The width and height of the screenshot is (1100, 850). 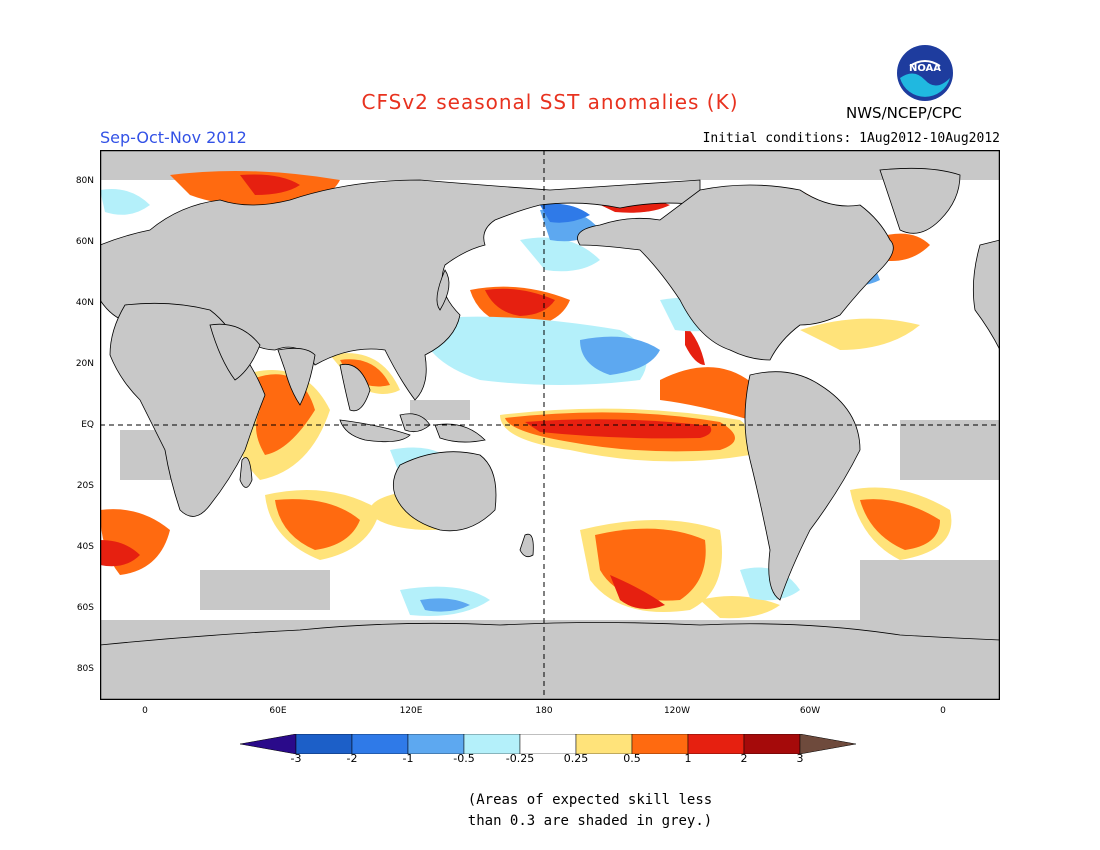 I want to click on lon-label: 180, so click(x=544, y=711).